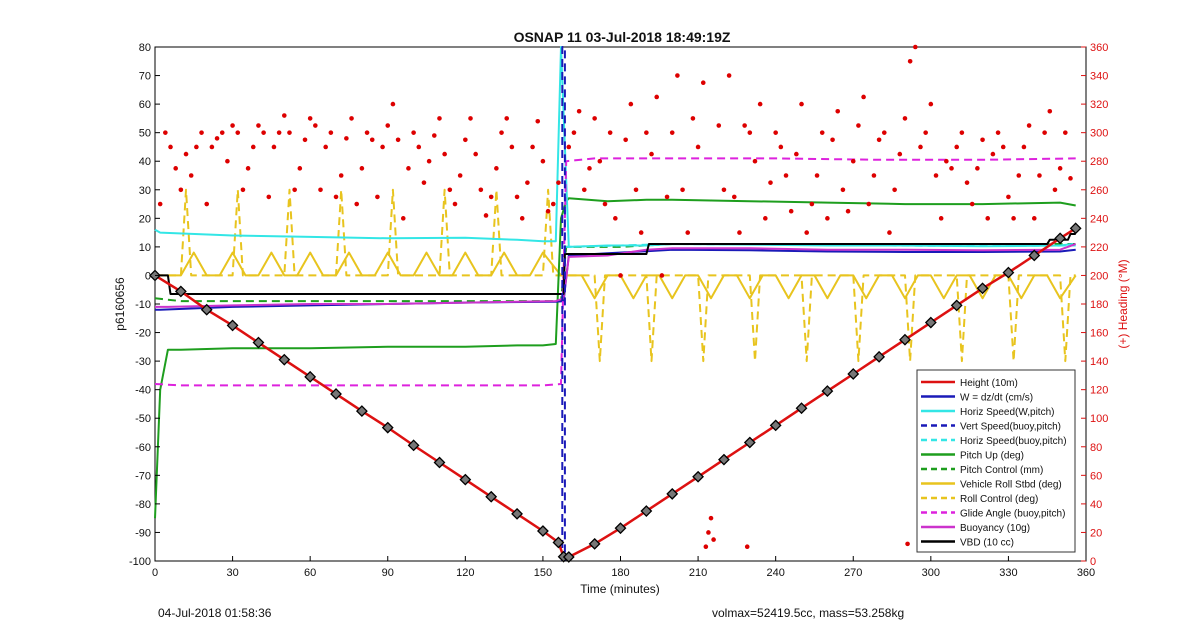 Image resolution: width=1200 pixels, height=632 pixels. I want to click on footer-volmax-mass: volmax=52419.5cc, mass=53.258kg, so click(808, 613).